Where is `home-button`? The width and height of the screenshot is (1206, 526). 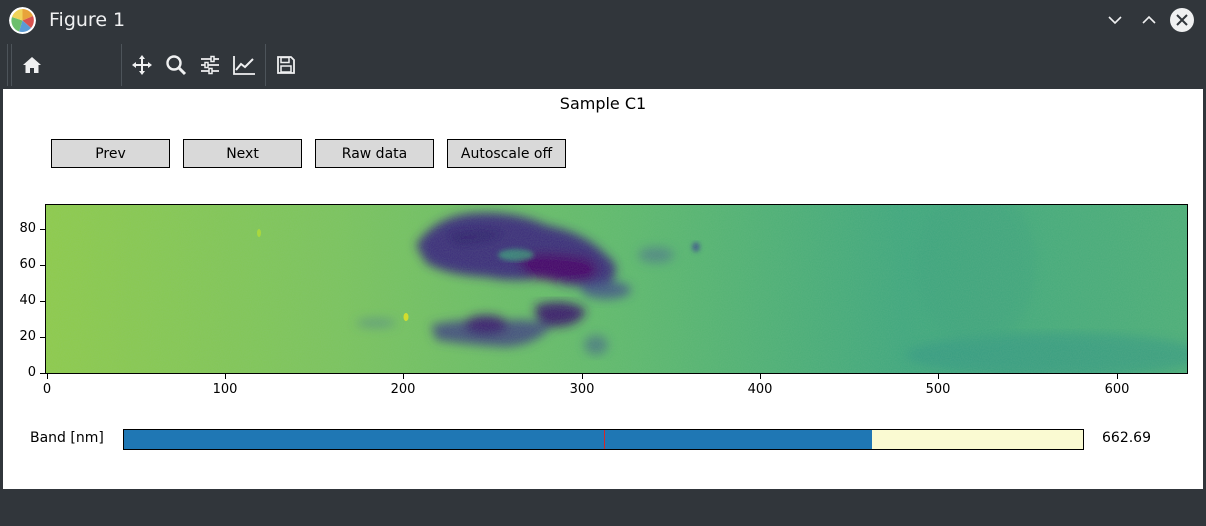 home-button is located at coordinates (32, 65).